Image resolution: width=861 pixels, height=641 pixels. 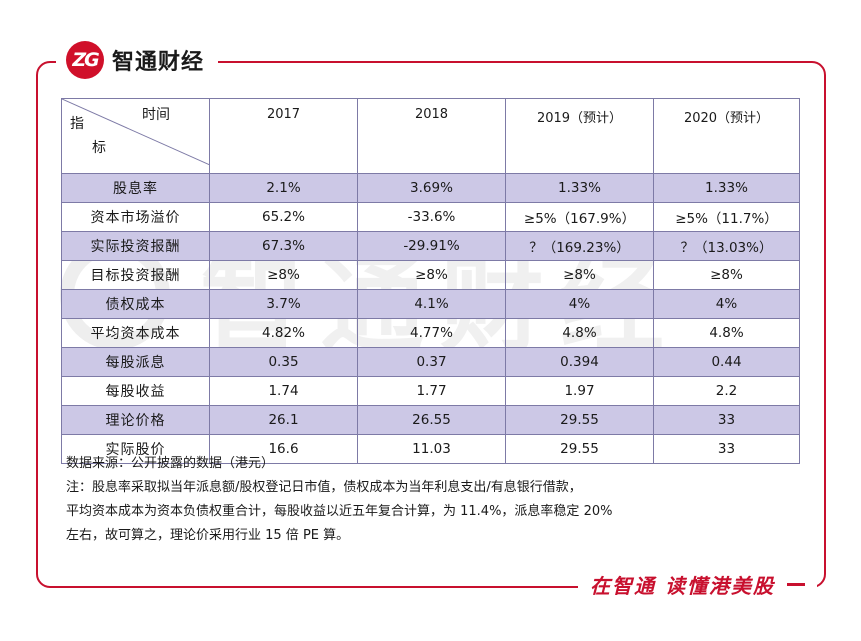 I want to click on header-year: 2017, so click(x=283, y=136).